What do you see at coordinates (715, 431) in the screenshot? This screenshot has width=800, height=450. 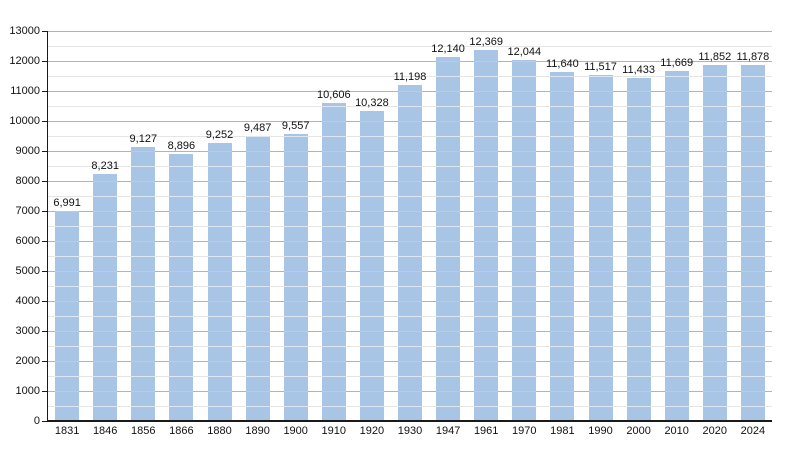 I see `x-tick-label: 2020` at bounding box center [715, 431].